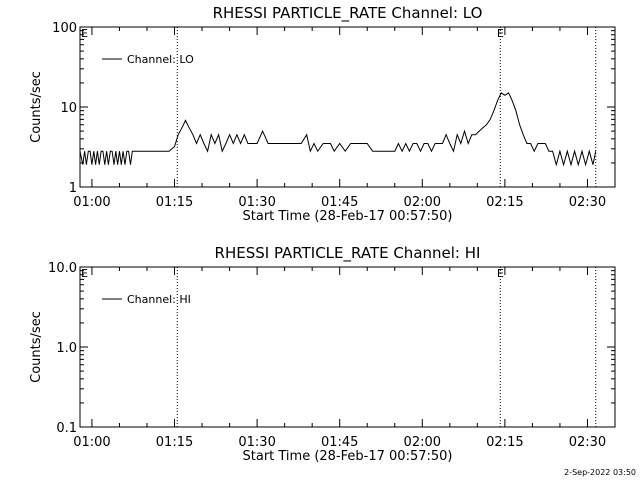  I want to click on chart-title: RHESSI PARTICLE_RATE Channel: LO, so click(348, 13).